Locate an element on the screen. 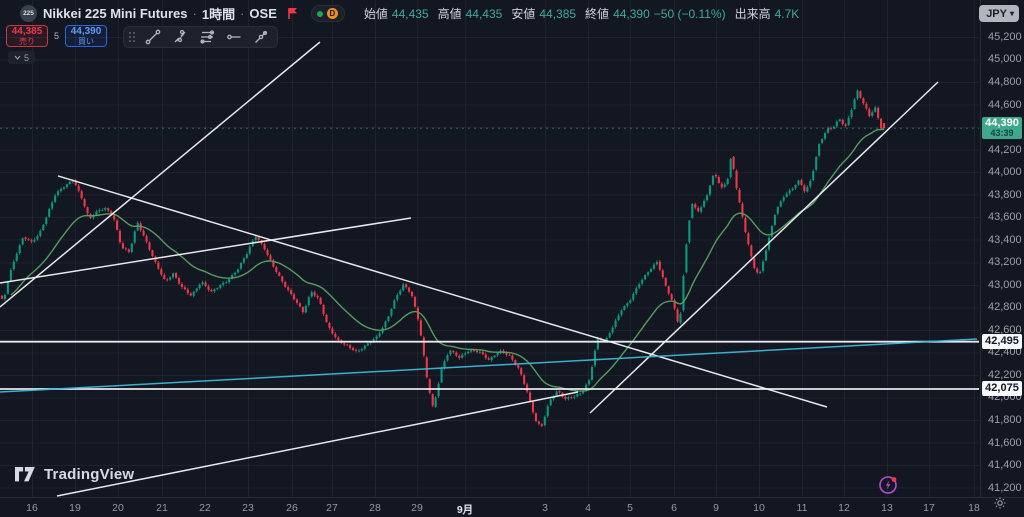  sell-label: 売り is located at coordinates (27, 41).